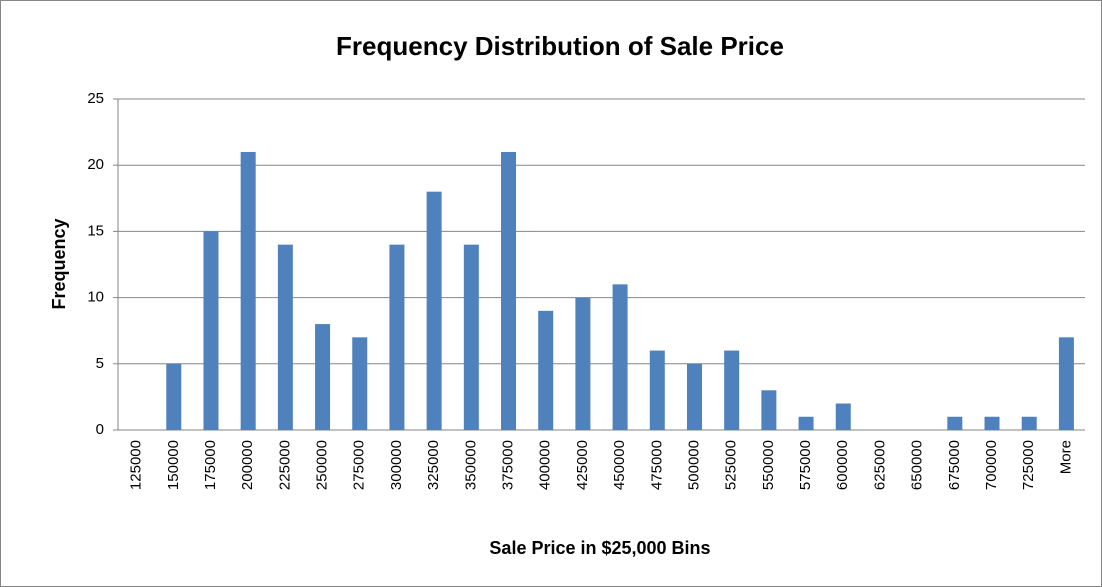 Image resolution: width=1102 pixels, height=587 pixels. Describe the element at coordinates (507, 465) in the screenshot. I see `x-tick-label: 375000` at that location.